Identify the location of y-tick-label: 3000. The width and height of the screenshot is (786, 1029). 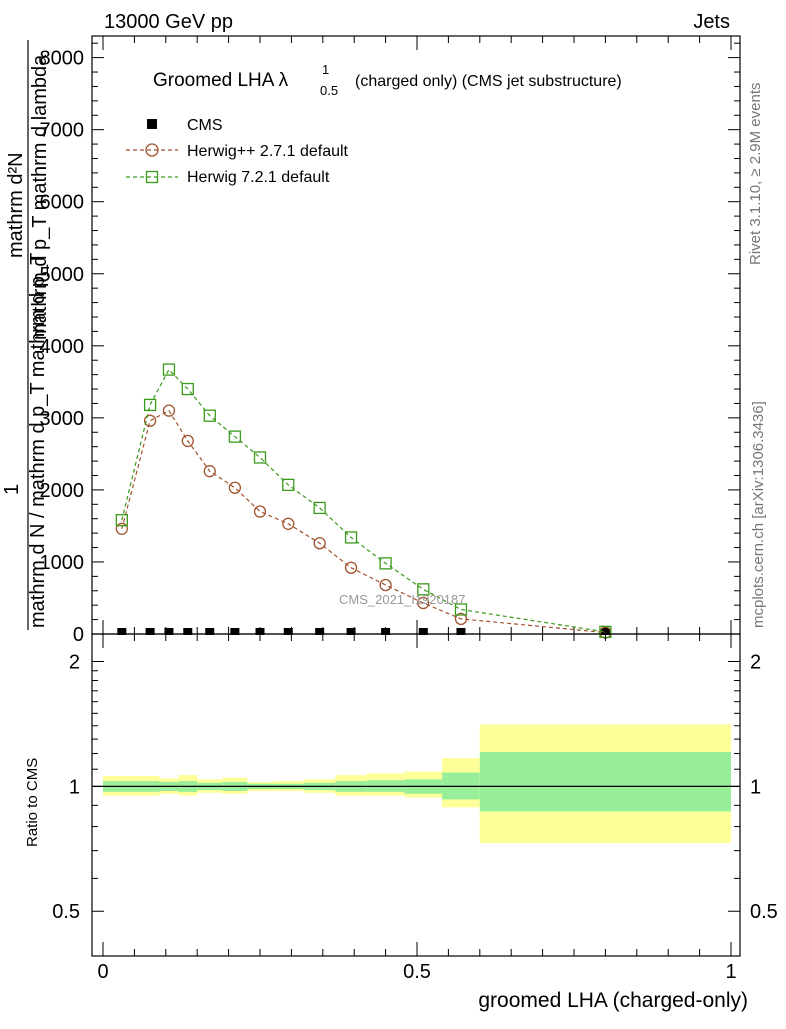
(62, 419).